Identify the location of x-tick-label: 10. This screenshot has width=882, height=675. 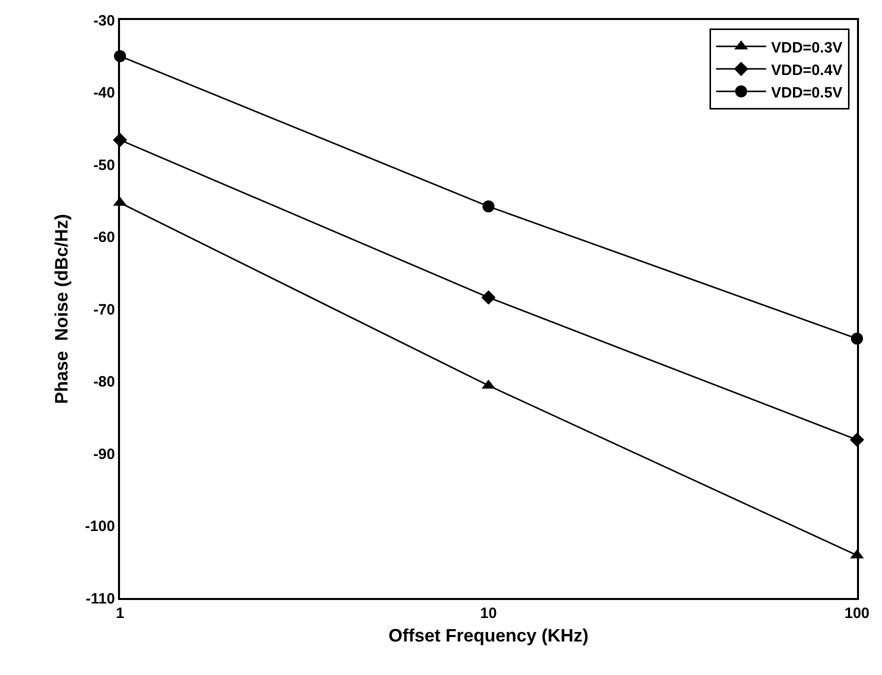
(488, 613).